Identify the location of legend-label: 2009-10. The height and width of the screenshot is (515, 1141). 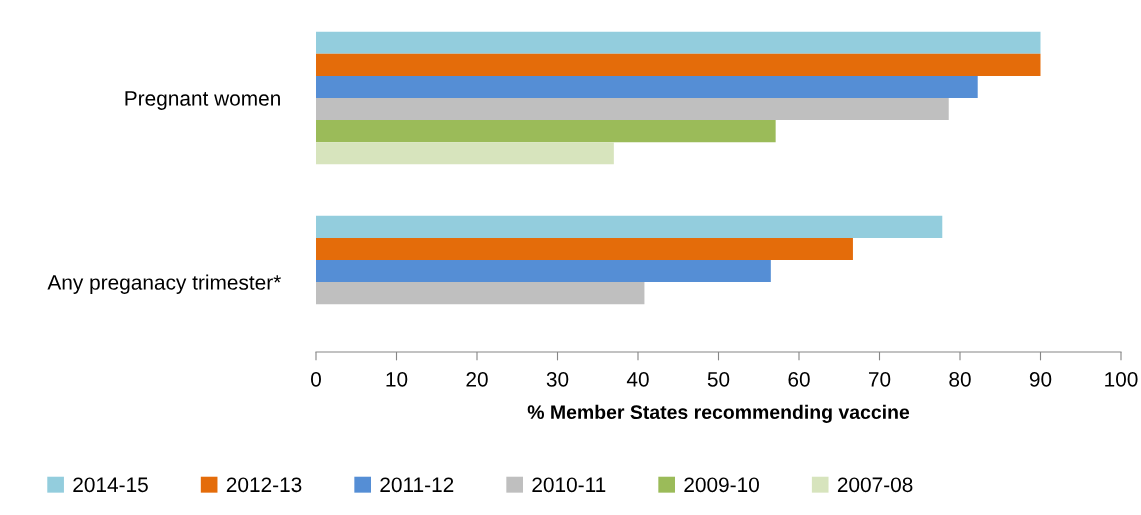
(721, 485).